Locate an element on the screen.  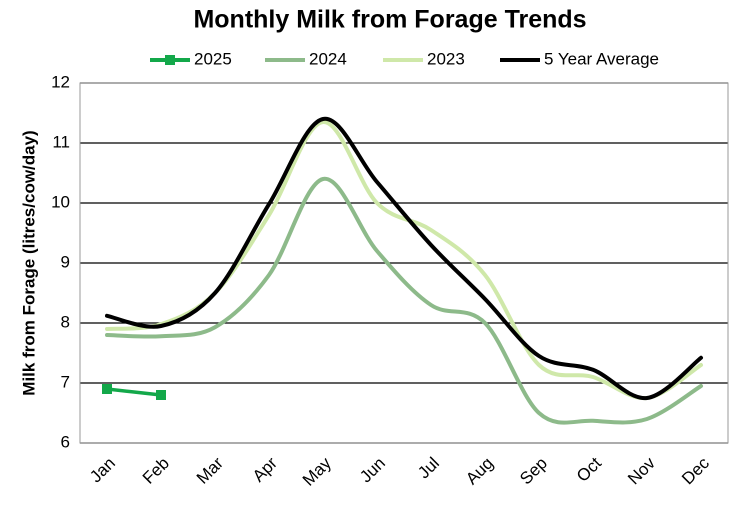
x-tick-label: Jan is located at coordinates (102, 470).